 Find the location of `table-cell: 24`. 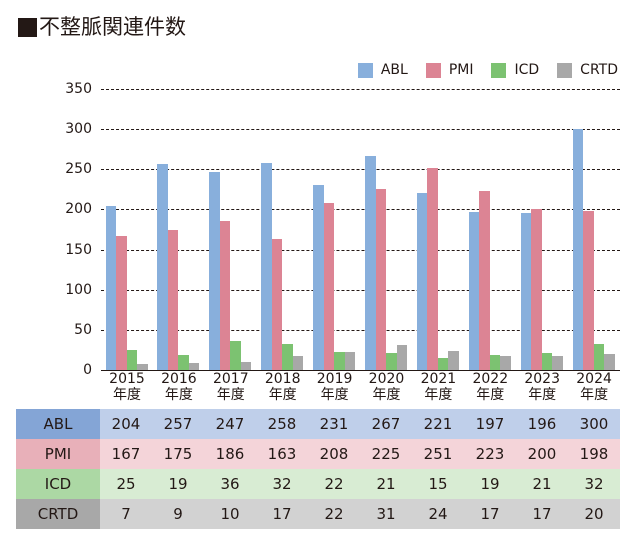

table-cell: 24 is located at coordinates (438, 514).